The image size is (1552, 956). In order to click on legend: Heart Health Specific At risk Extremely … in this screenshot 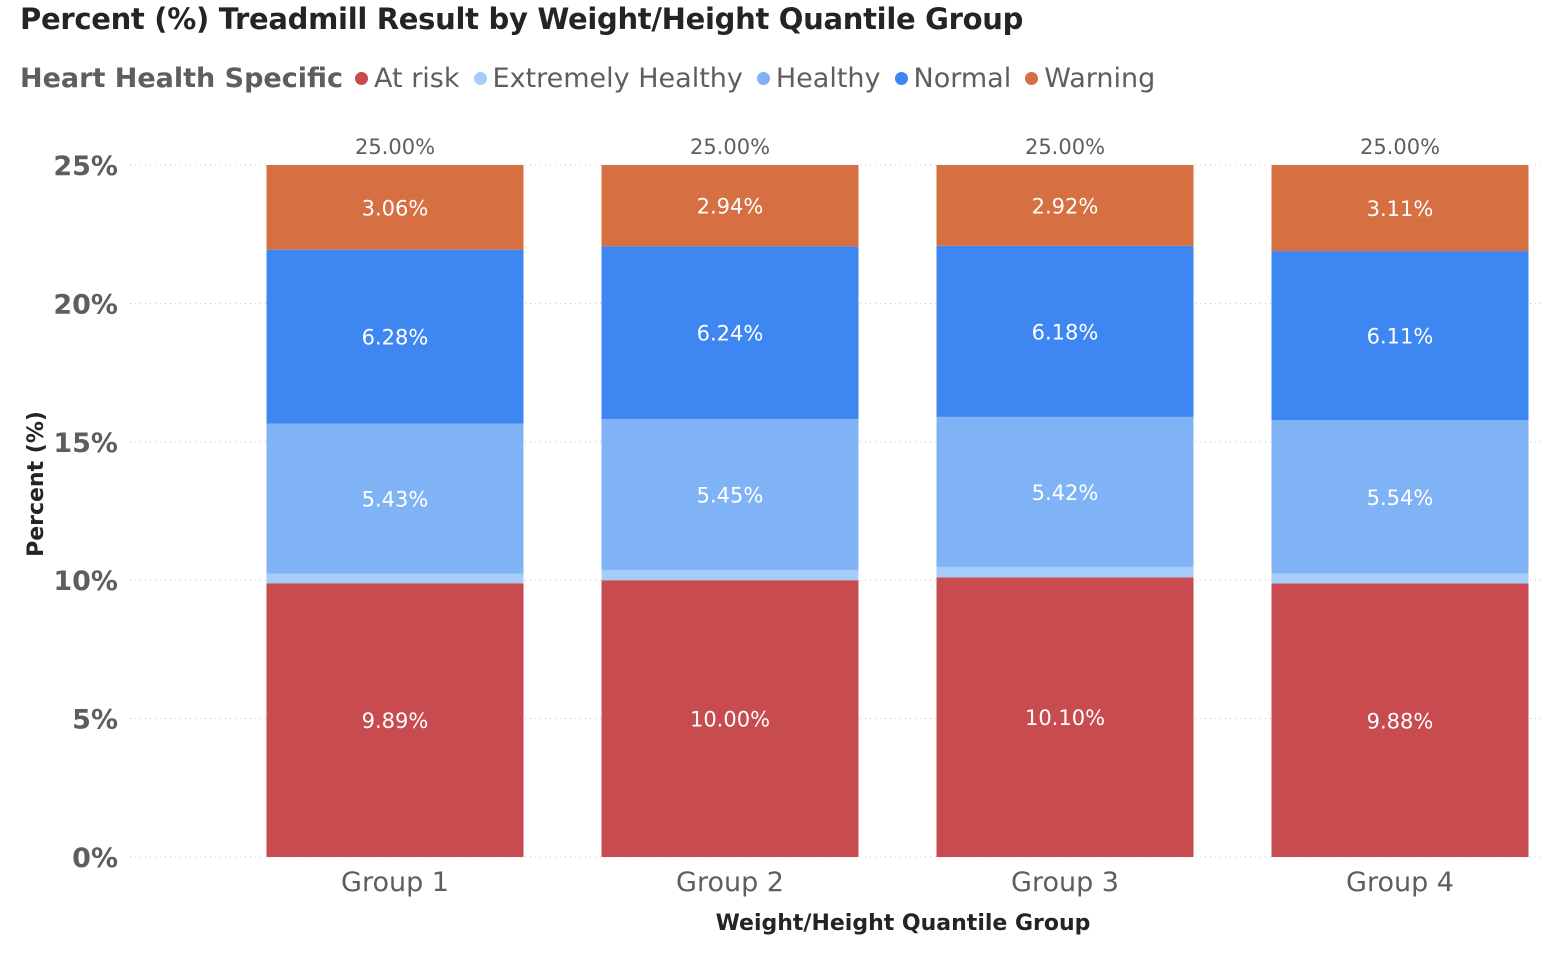, I will do `click(594, 78)`.